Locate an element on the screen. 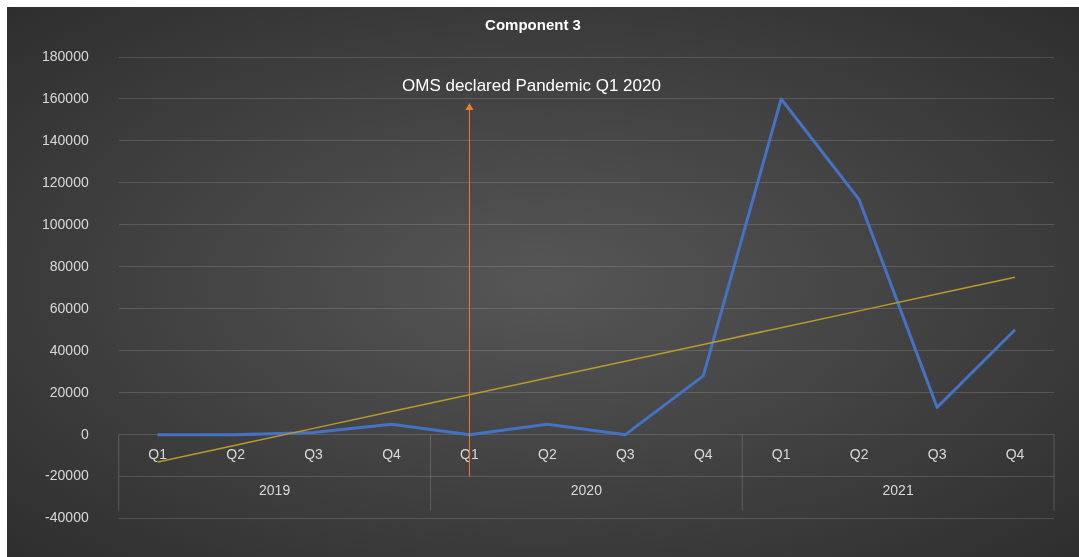 The image size is (1079, 557). annotation: 2019 is located at coordinates (275, 489).